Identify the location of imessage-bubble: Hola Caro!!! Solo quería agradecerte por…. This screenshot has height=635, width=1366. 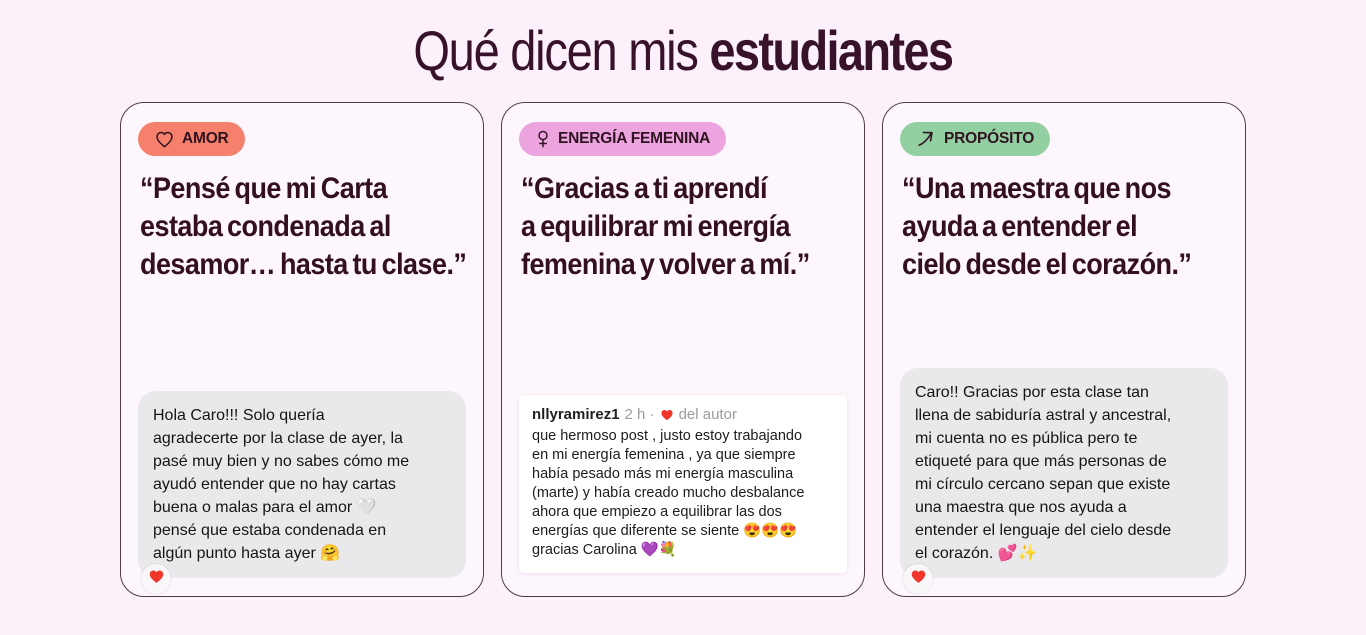
(302, 492).